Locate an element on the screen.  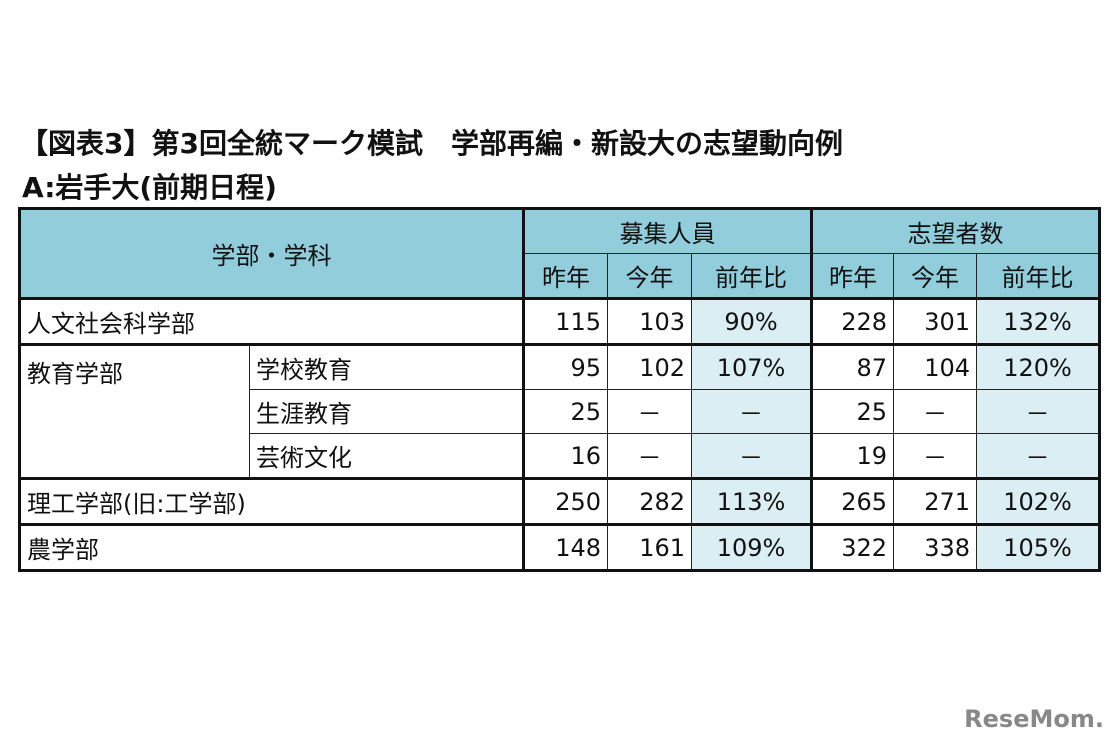
course-cell: 生涯教育 is located at coordinates (386, 411).